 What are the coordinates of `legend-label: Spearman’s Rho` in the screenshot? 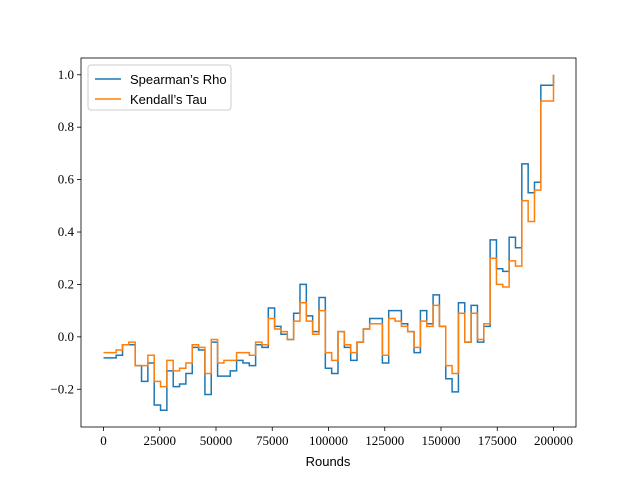 It's located at (178, 79).